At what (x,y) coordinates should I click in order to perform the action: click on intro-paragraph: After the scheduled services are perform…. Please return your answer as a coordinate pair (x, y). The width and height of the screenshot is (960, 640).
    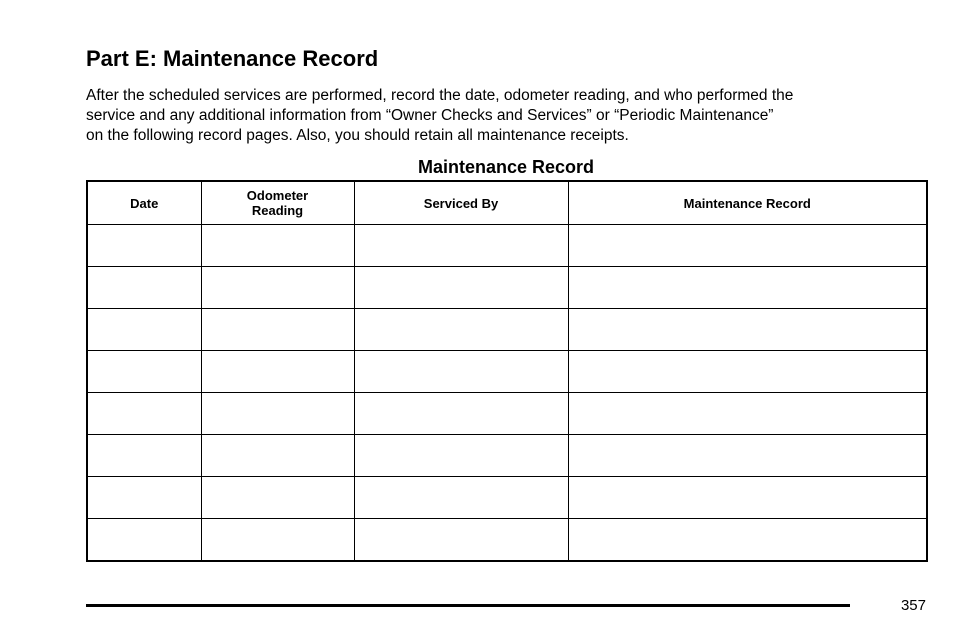
    Looking at the image, I should click on (511, 116).